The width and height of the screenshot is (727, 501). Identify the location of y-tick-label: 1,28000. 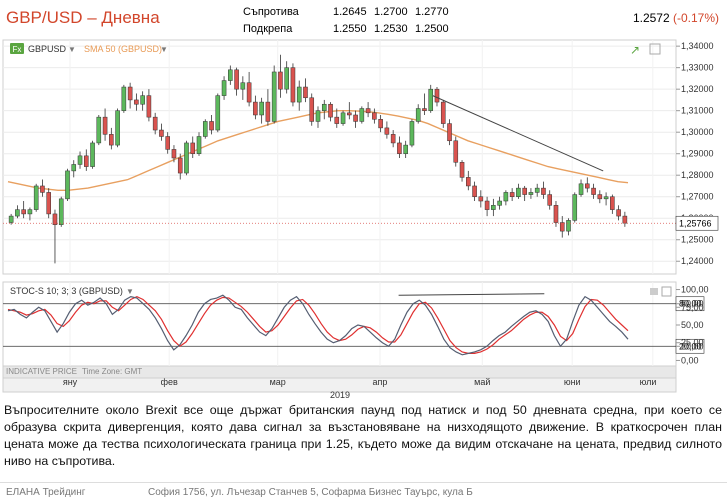
(697, 175).